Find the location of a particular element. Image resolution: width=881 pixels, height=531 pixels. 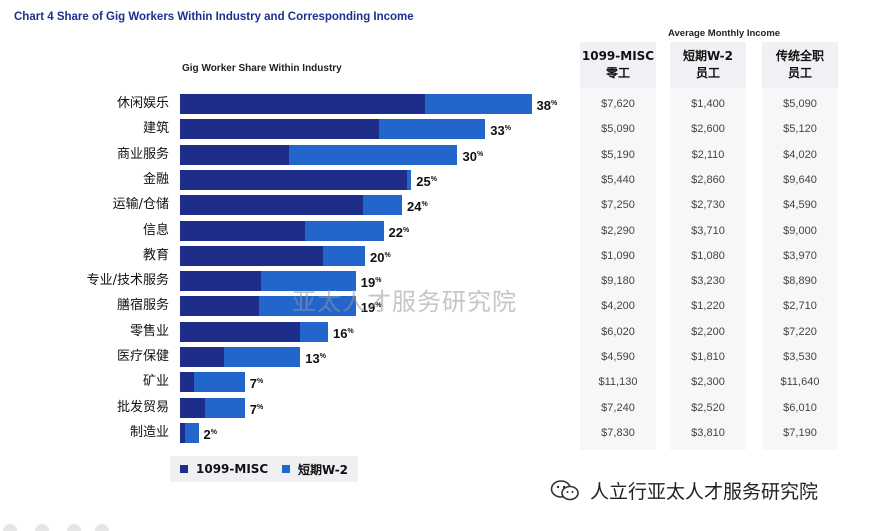

category-label: 建筑 is located at coordinates (155, 128).